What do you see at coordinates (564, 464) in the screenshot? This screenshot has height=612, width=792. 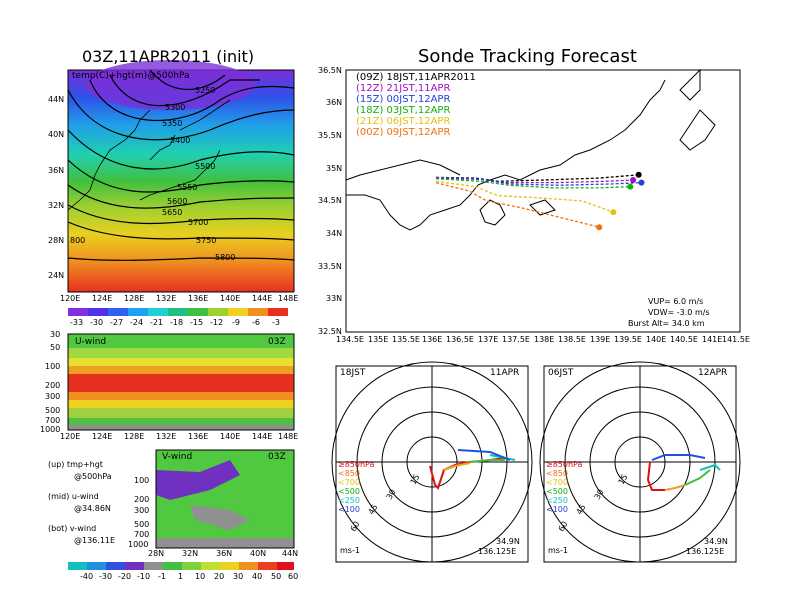 I see `hodo-right-level: ≥850hPa` at bounding box center [564, 464].